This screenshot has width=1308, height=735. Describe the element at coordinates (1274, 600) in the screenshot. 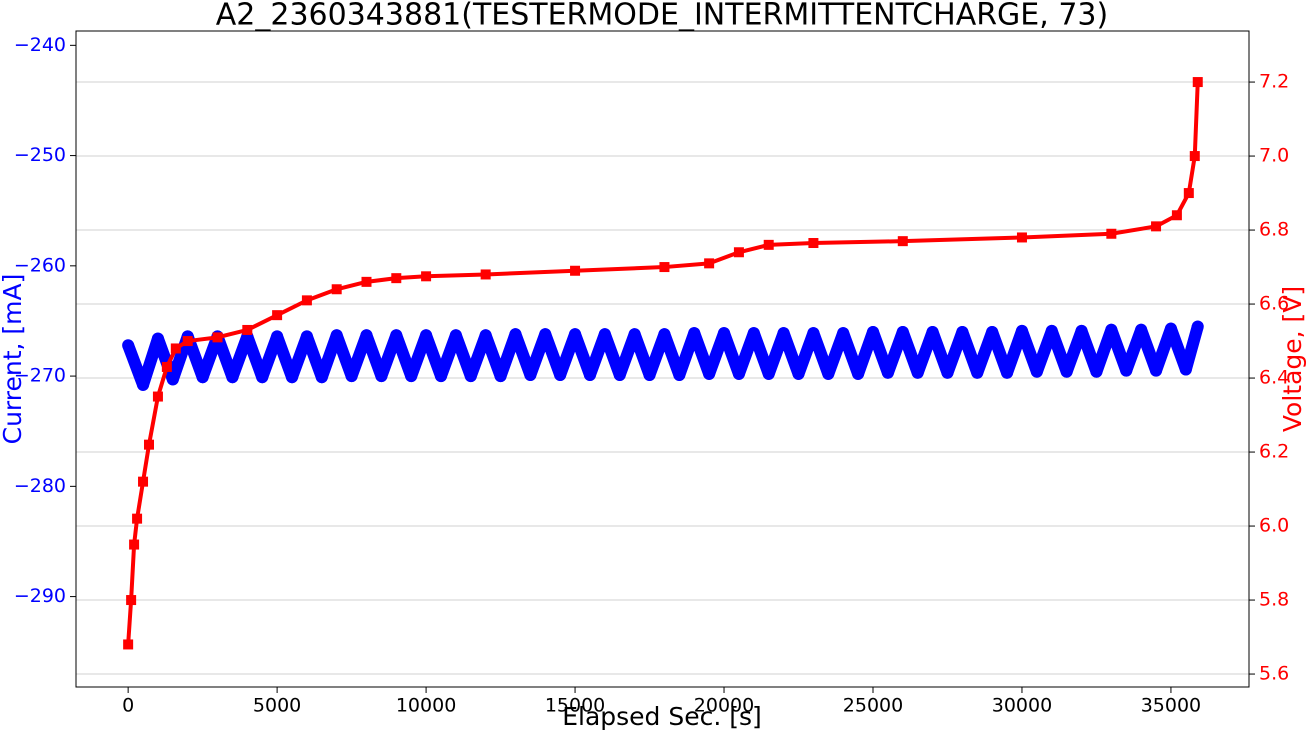

I see `y2-tick-label: 5.8` at that location.